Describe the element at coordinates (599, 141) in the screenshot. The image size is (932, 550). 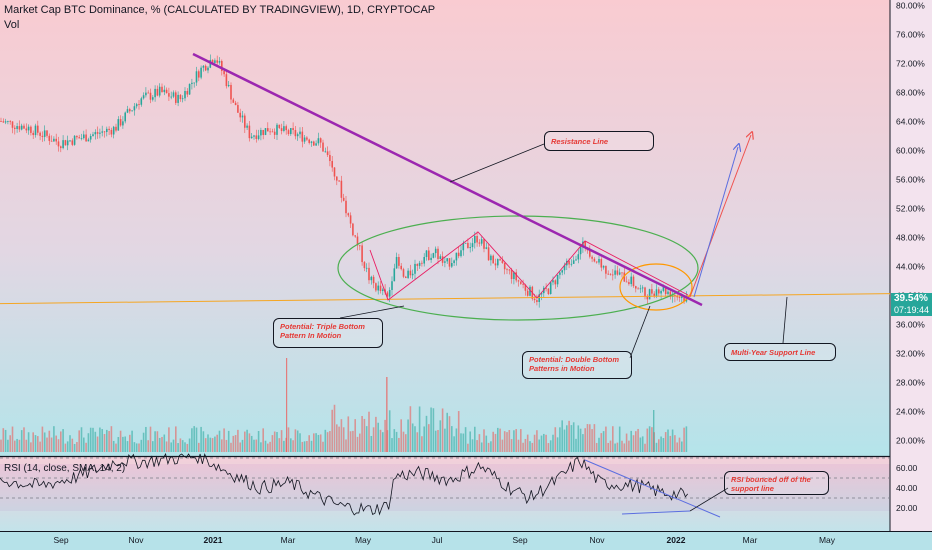
I see `annotation-resistance: Resistance Line` at that location.